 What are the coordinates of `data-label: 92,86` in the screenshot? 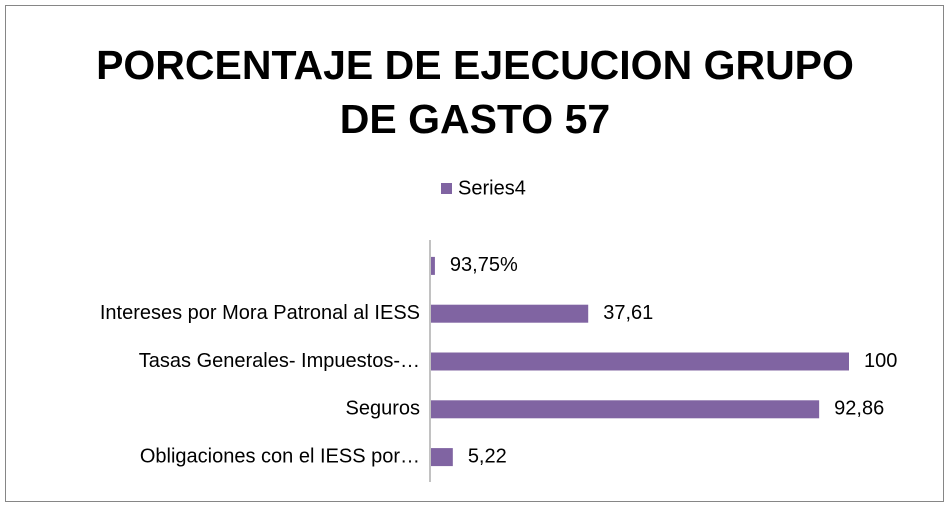 It's located at (859, 409).